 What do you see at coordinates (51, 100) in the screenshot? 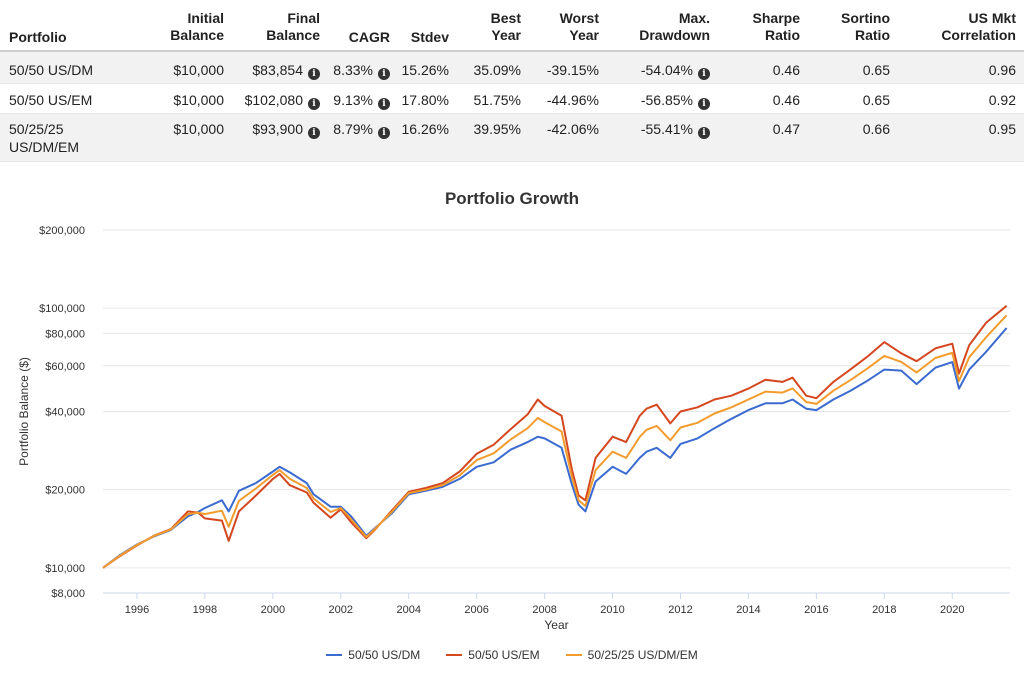
I see `cell-portfolio: 50/50 US/EM` at bounding box center [51, 100].